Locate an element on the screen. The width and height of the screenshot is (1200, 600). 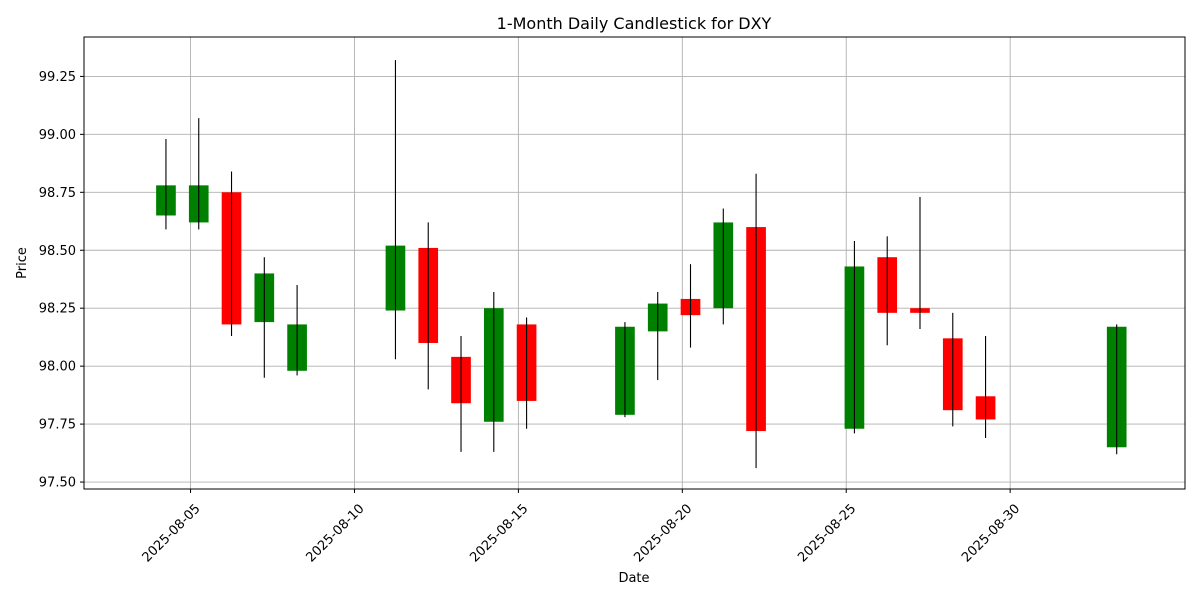
y-tick-label: 98.50 is located at coordinates (57, 251).